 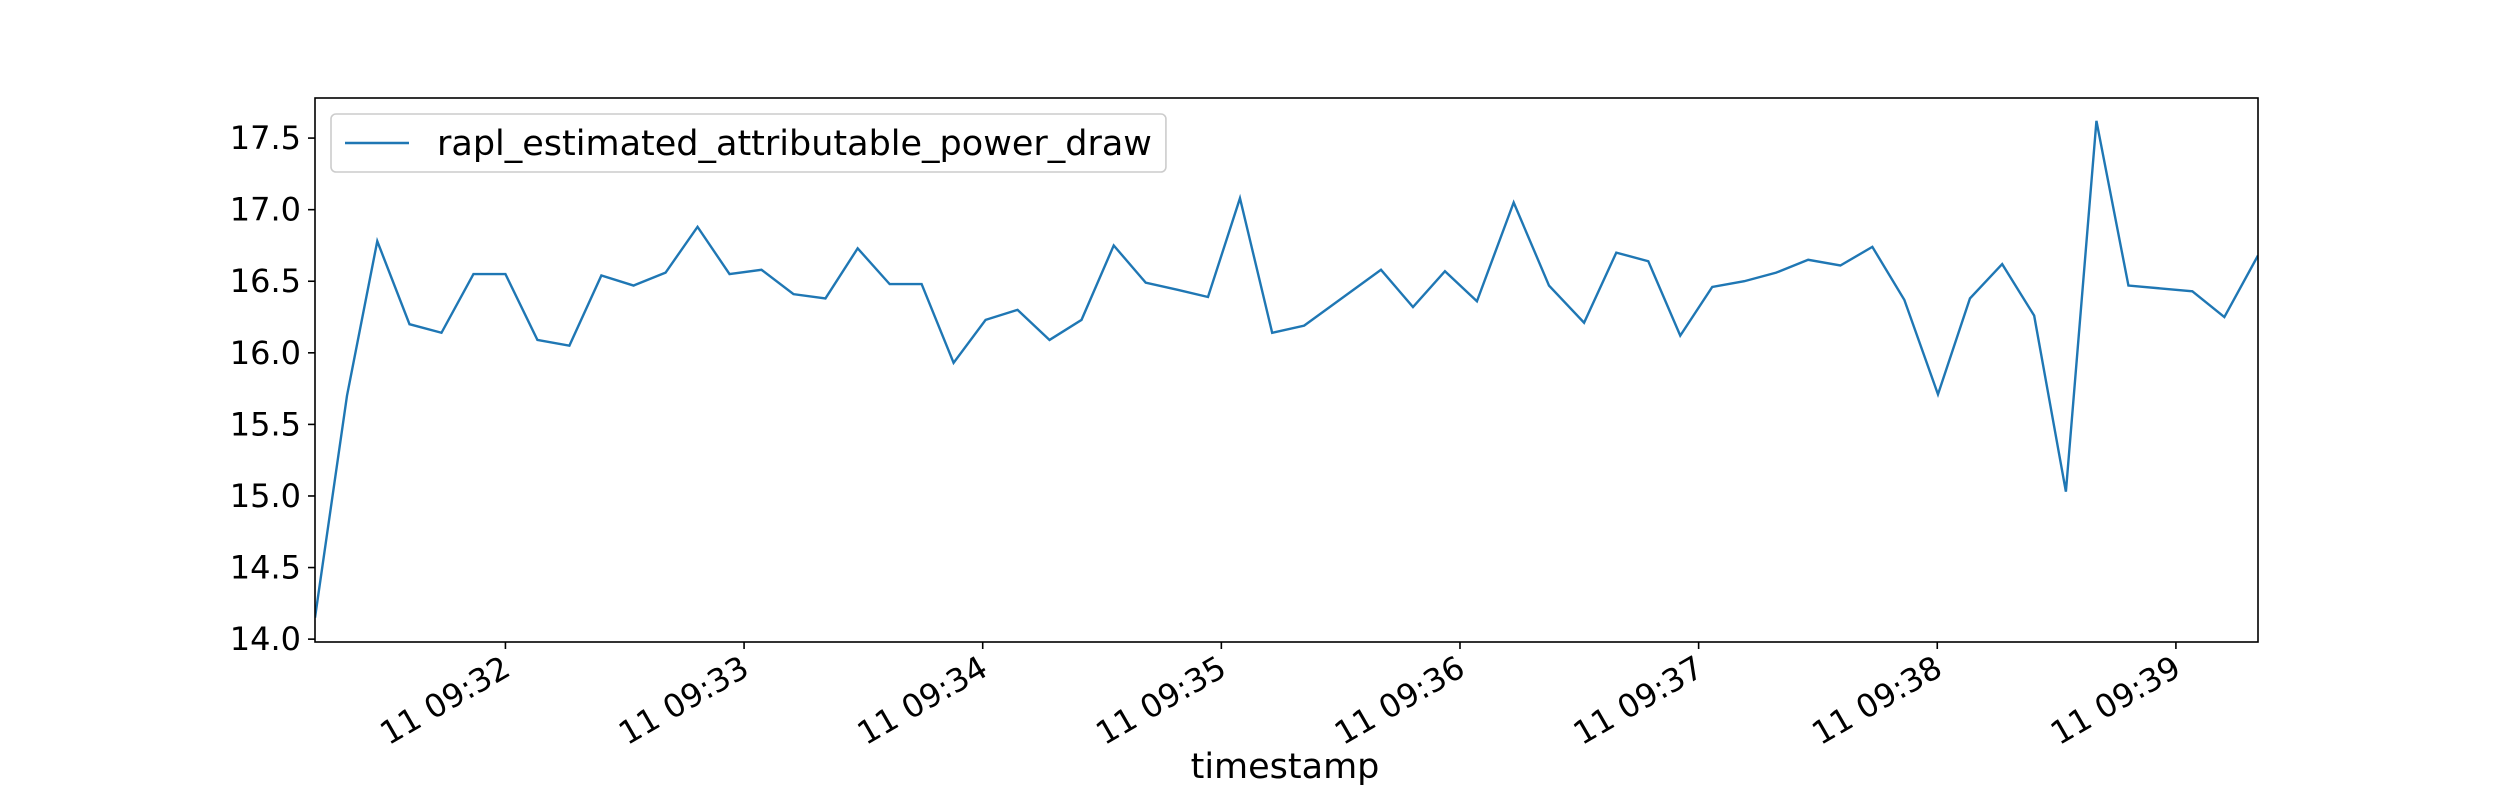 I want to click on y-tick-label: 16.5, so click(x=265, y=281).